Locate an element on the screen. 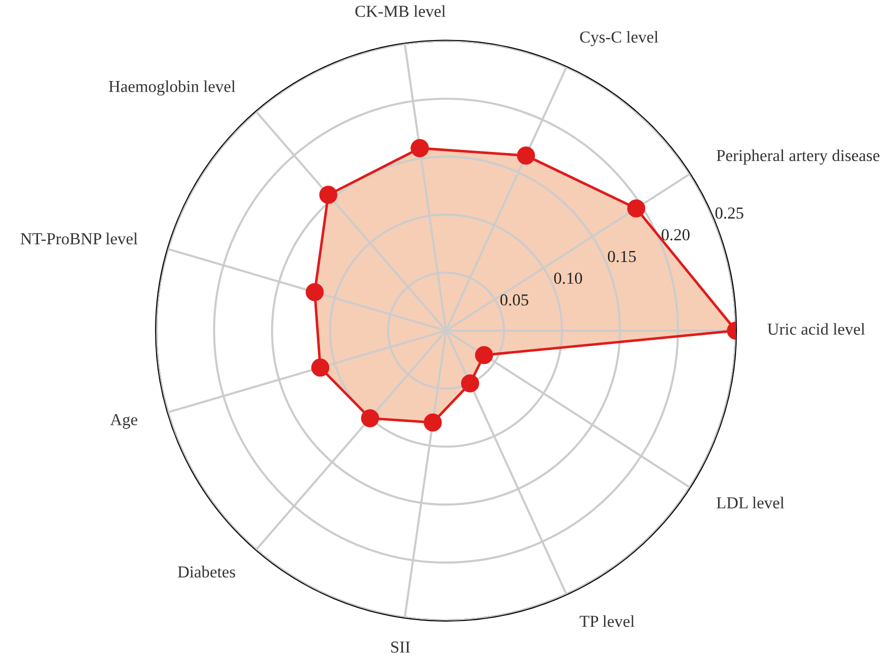 Image resolution: width=892 pixels, height=668 pixels. y-tick-label: 0.10 is located at coordinates (568, 278).